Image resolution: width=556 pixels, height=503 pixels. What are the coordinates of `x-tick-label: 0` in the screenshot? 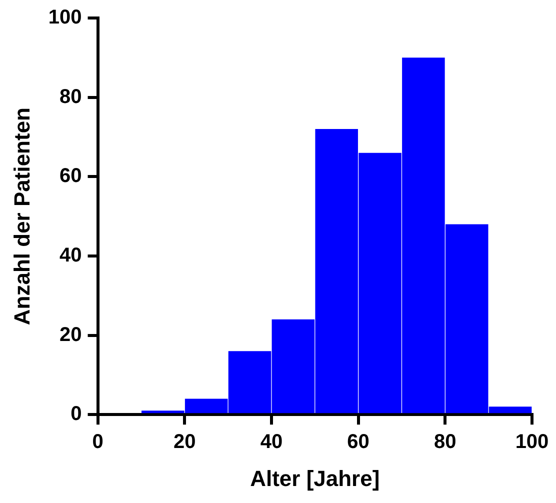 It's located at (98, 442).